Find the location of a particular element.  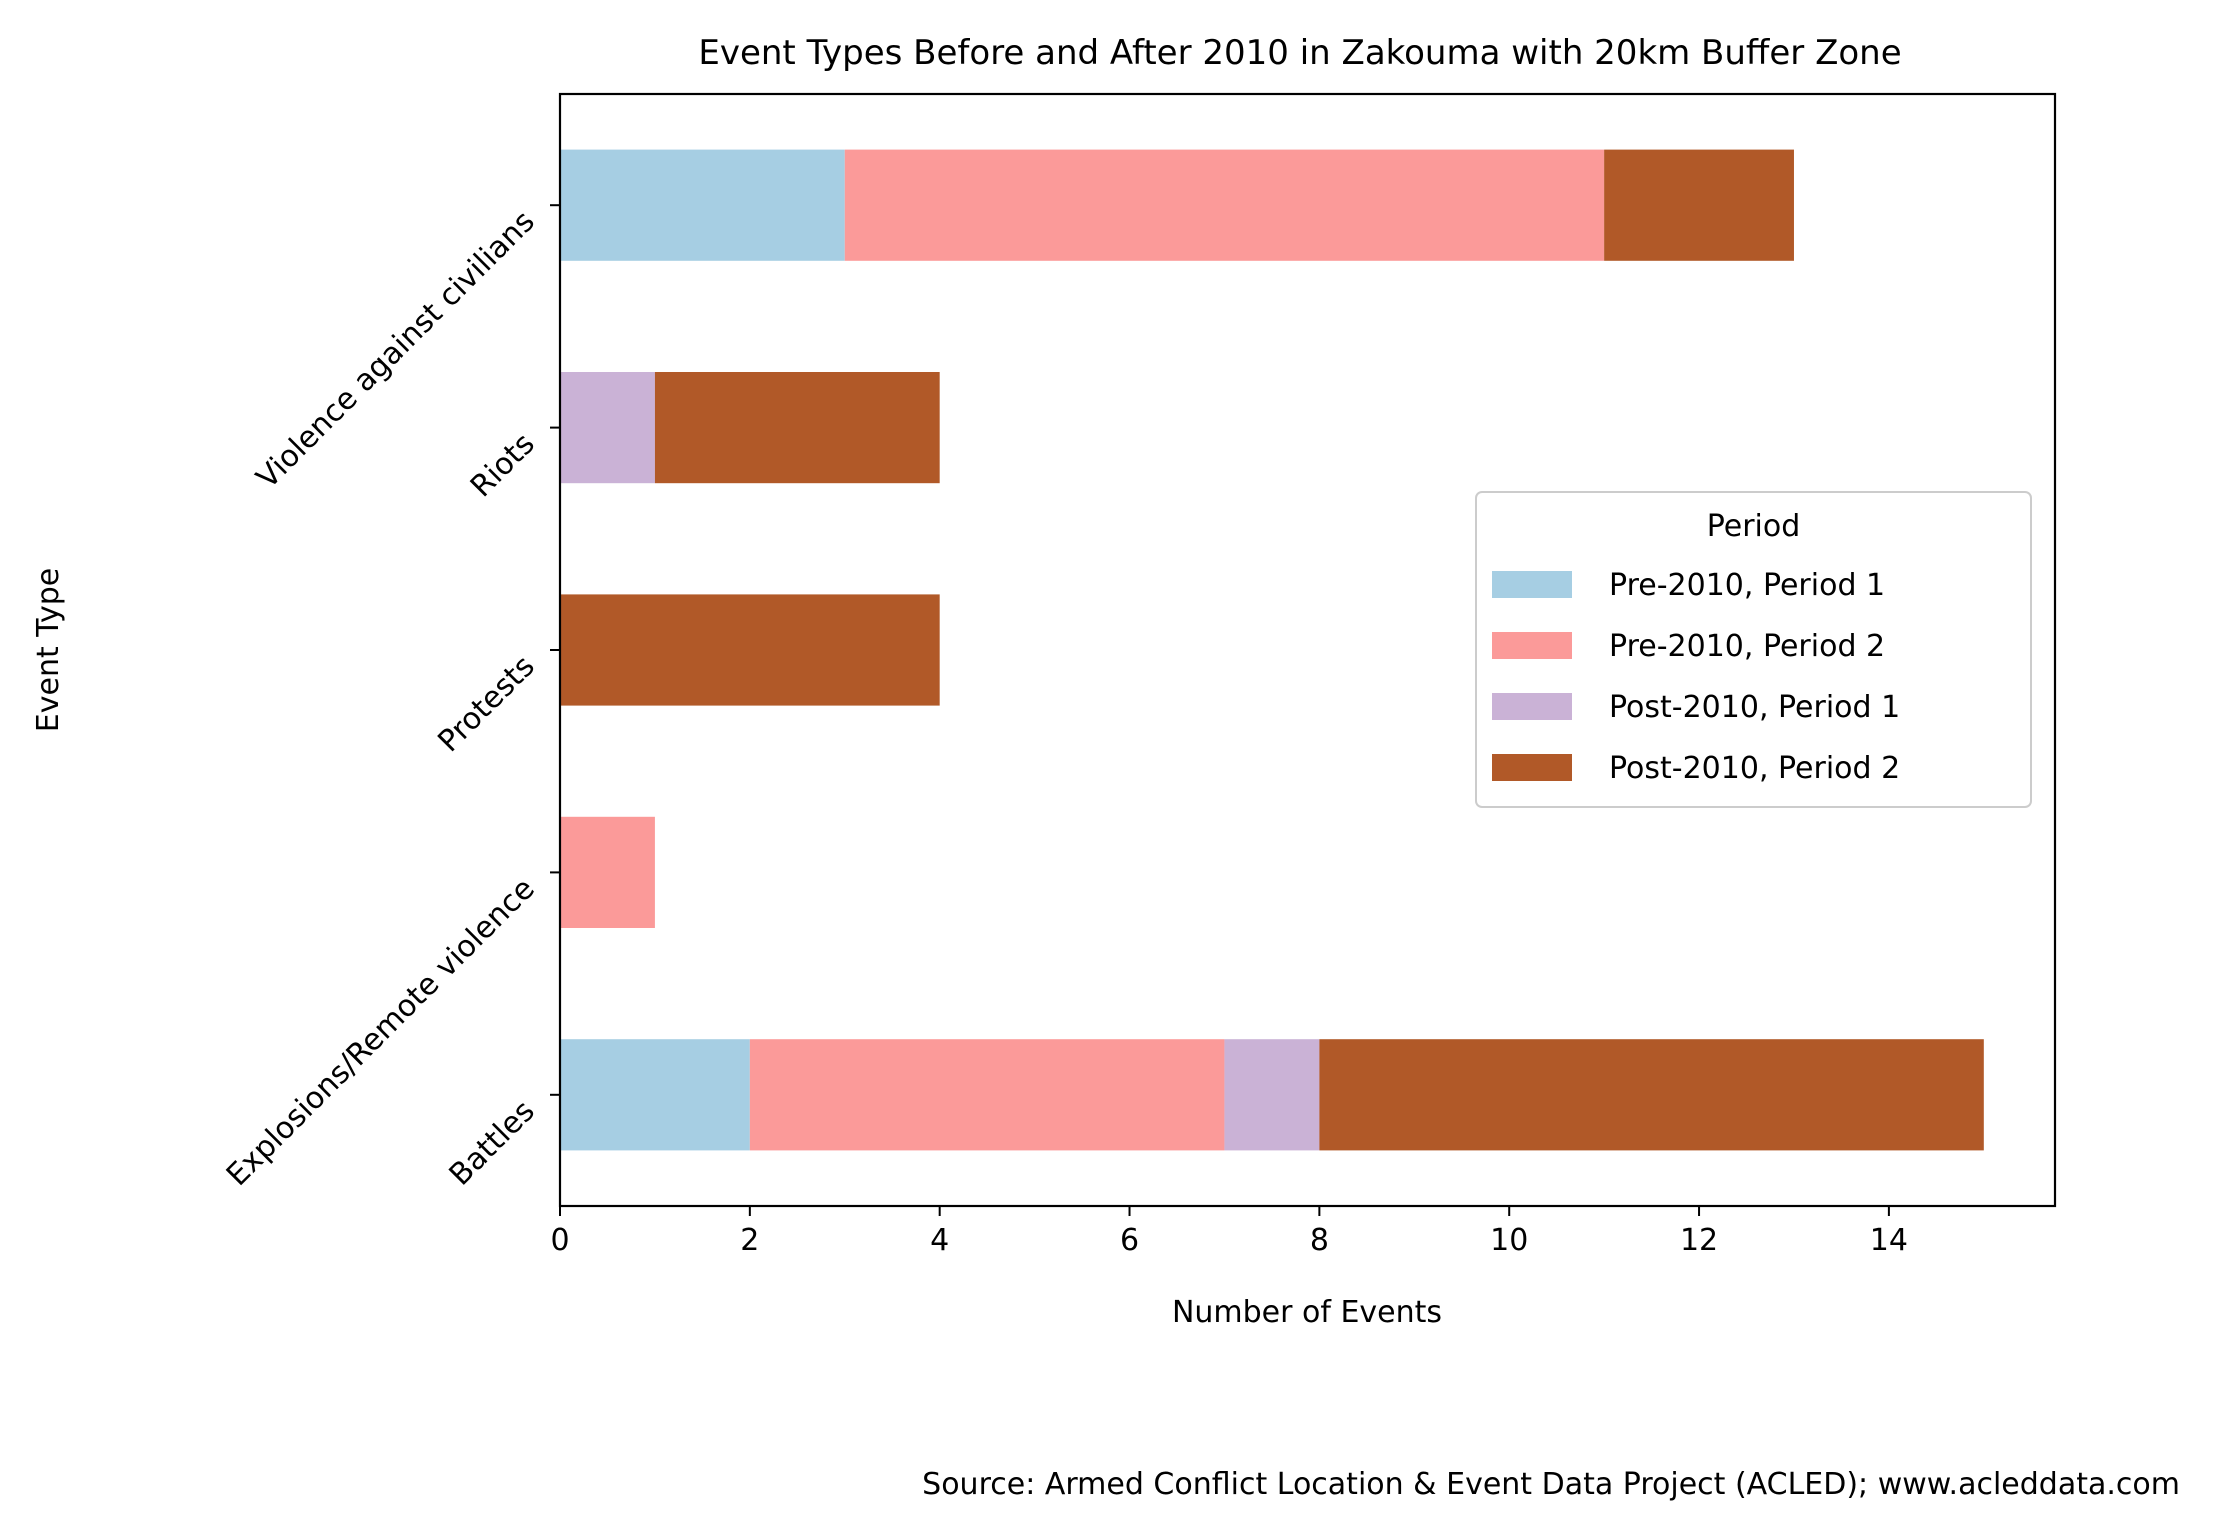

x-tick-label-4: 6 is located at coordinates (1129, 1240).